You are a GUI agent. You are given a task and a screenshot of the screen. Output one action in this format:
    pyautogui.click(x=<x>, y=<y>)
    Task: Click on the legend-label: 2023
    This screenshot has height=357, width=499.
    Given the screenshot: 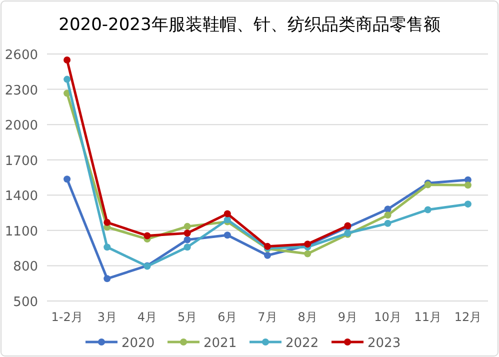 What is the action you would take?
    pyautogui.click(x=384, y=343)
    